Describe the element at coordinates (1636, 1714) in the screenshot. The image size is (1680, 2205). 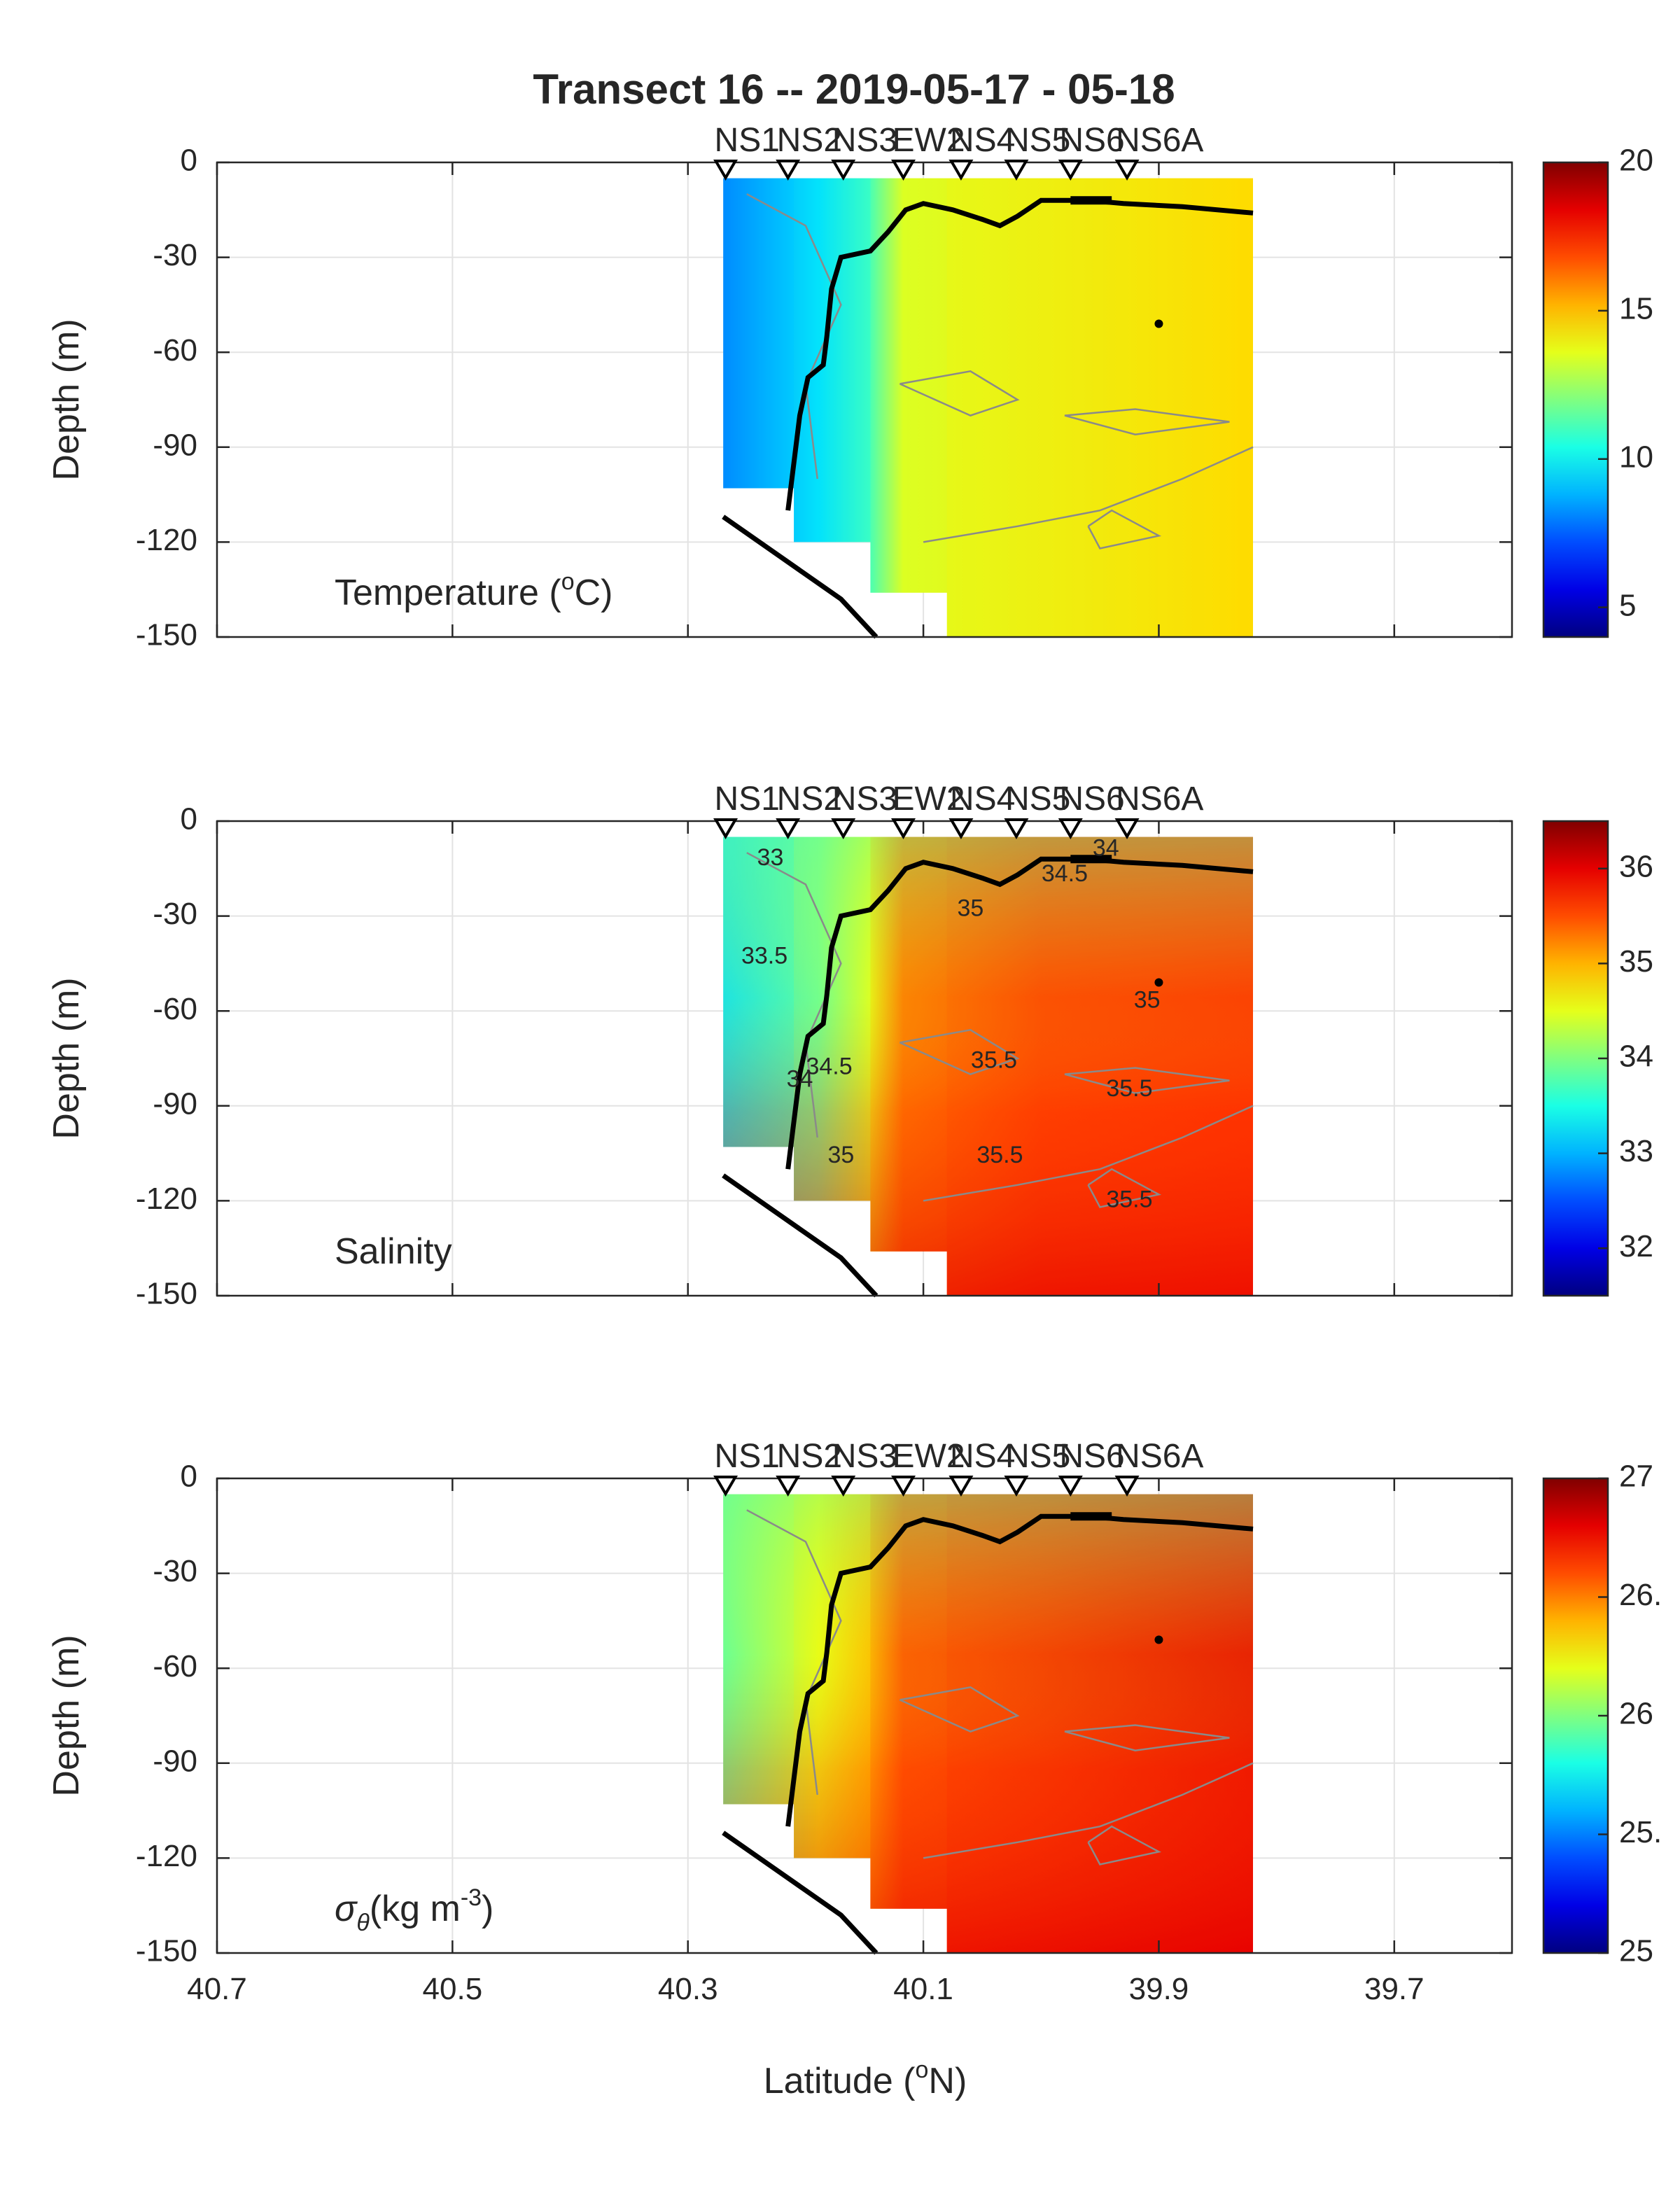
I see `colorbar-tick-label: 26` at that location.